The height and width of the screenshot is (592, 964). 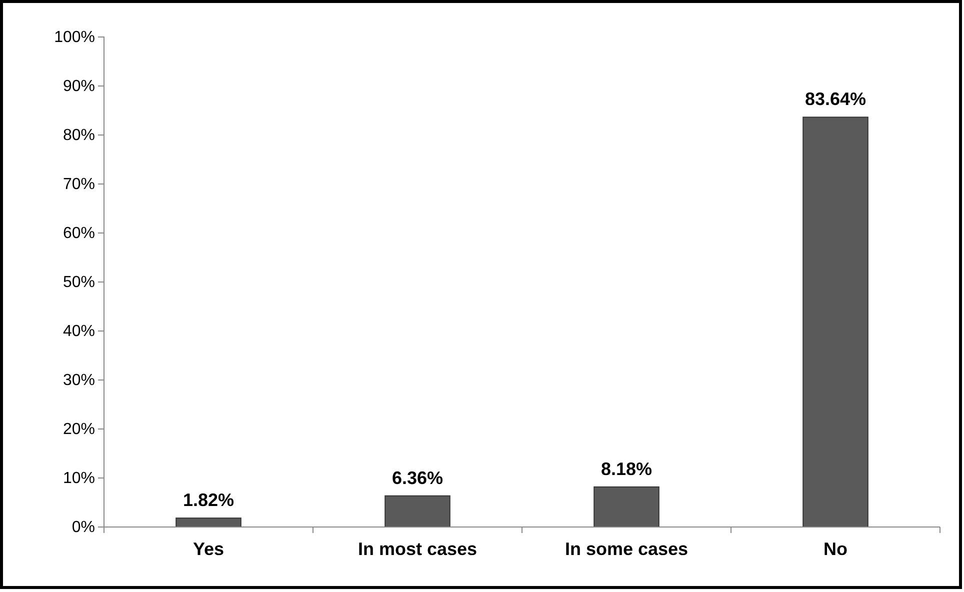 What do you see at coordinates (836, 549) in the screenshot?
I see `x-tick-label: No` at bounding box center [836, 549].